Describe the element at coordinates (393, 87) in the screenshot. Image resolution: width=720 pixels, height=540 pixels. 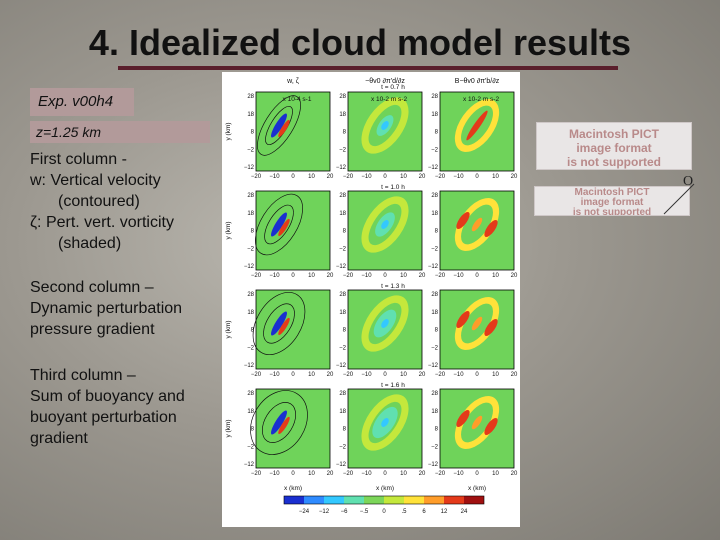
I see `time-label: t = 0.7 h` at that location.